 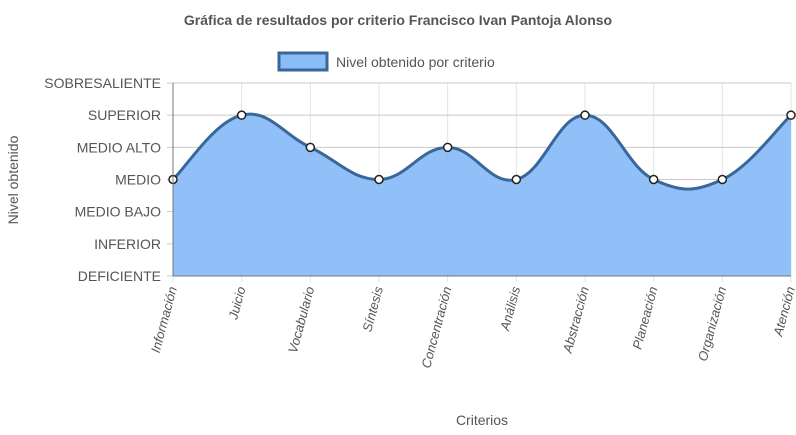 What do you see at coordinates (301, 320) in the screenshot?
I see `x-tick-label-2: Vocabulario` at bounding box center [301, 320].